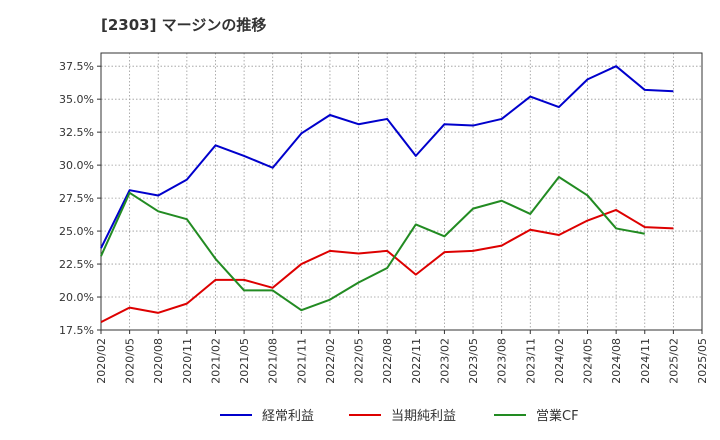 This screenshot has width=720, height=440. Describe the element at coordinates (645, 361) in the screenshot. I see `x-tick-label: 2024/11` at that location.